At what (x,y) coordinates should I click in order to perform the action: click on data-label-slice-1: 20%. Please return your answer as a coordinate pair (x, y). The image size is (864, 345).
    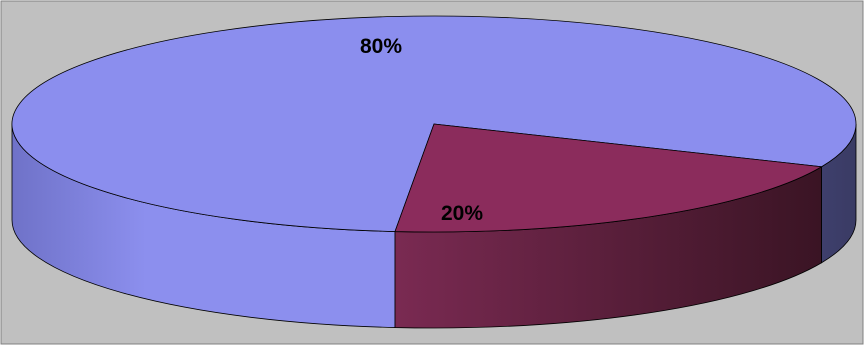
    Looking at the image, I should click on (462, 213).